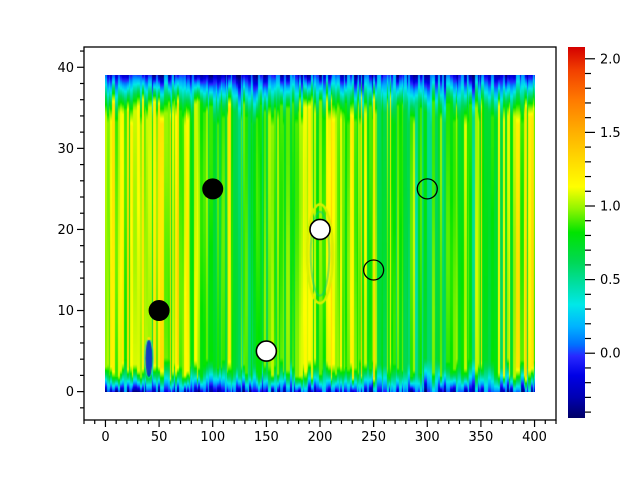 This screenshot has width=640, height=480. Describe the element at coordinates (65, 149) in the screenshot. I see `y-tick-label: 30` at that location.